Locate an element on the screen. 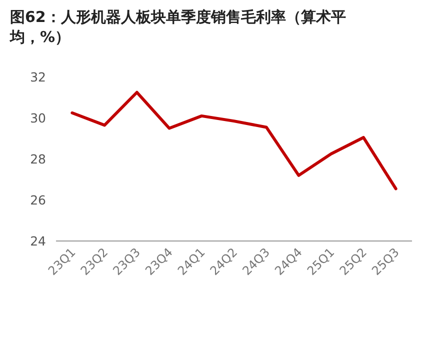 This screenshot has height=337, width=436. y-tick-label: 32 is located at coordinates (38, 77).